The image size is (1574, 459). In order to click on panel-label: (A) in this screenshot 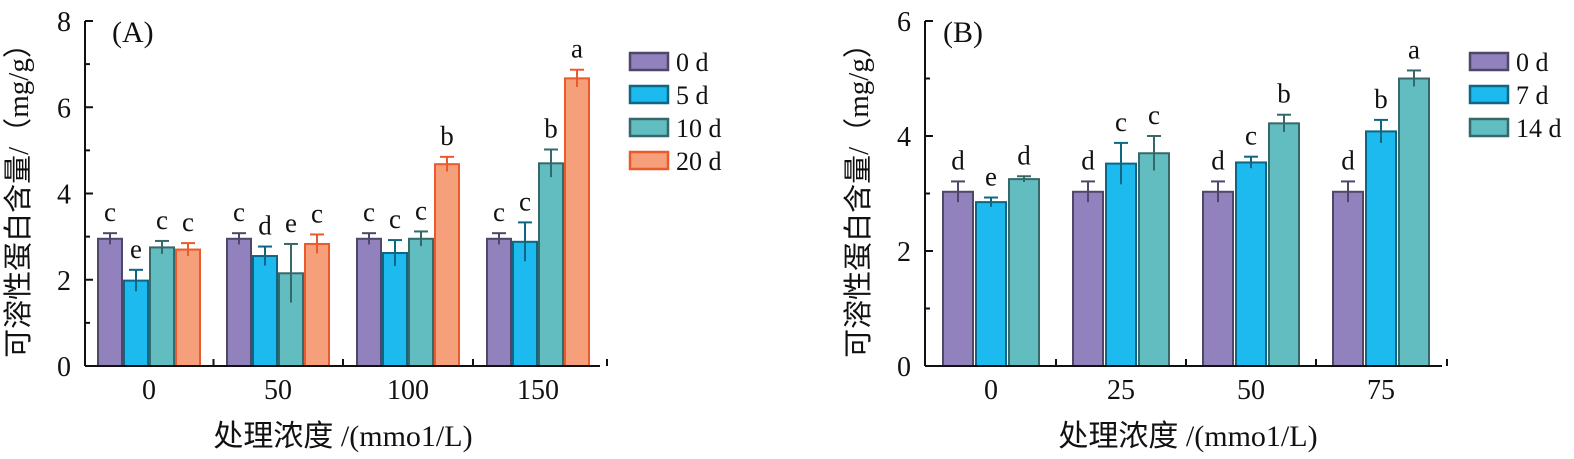, I will do `click(133, 32)`.